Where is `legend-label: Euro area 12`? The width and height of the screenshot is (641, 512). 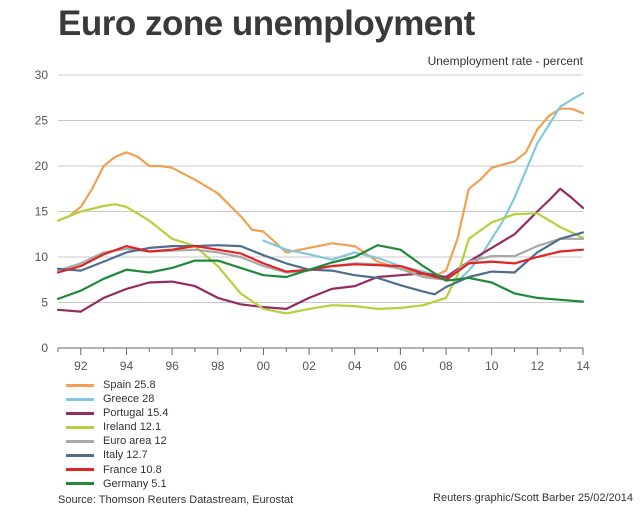
legend-label: Euro area 12 is located at coordinates (135, 441).